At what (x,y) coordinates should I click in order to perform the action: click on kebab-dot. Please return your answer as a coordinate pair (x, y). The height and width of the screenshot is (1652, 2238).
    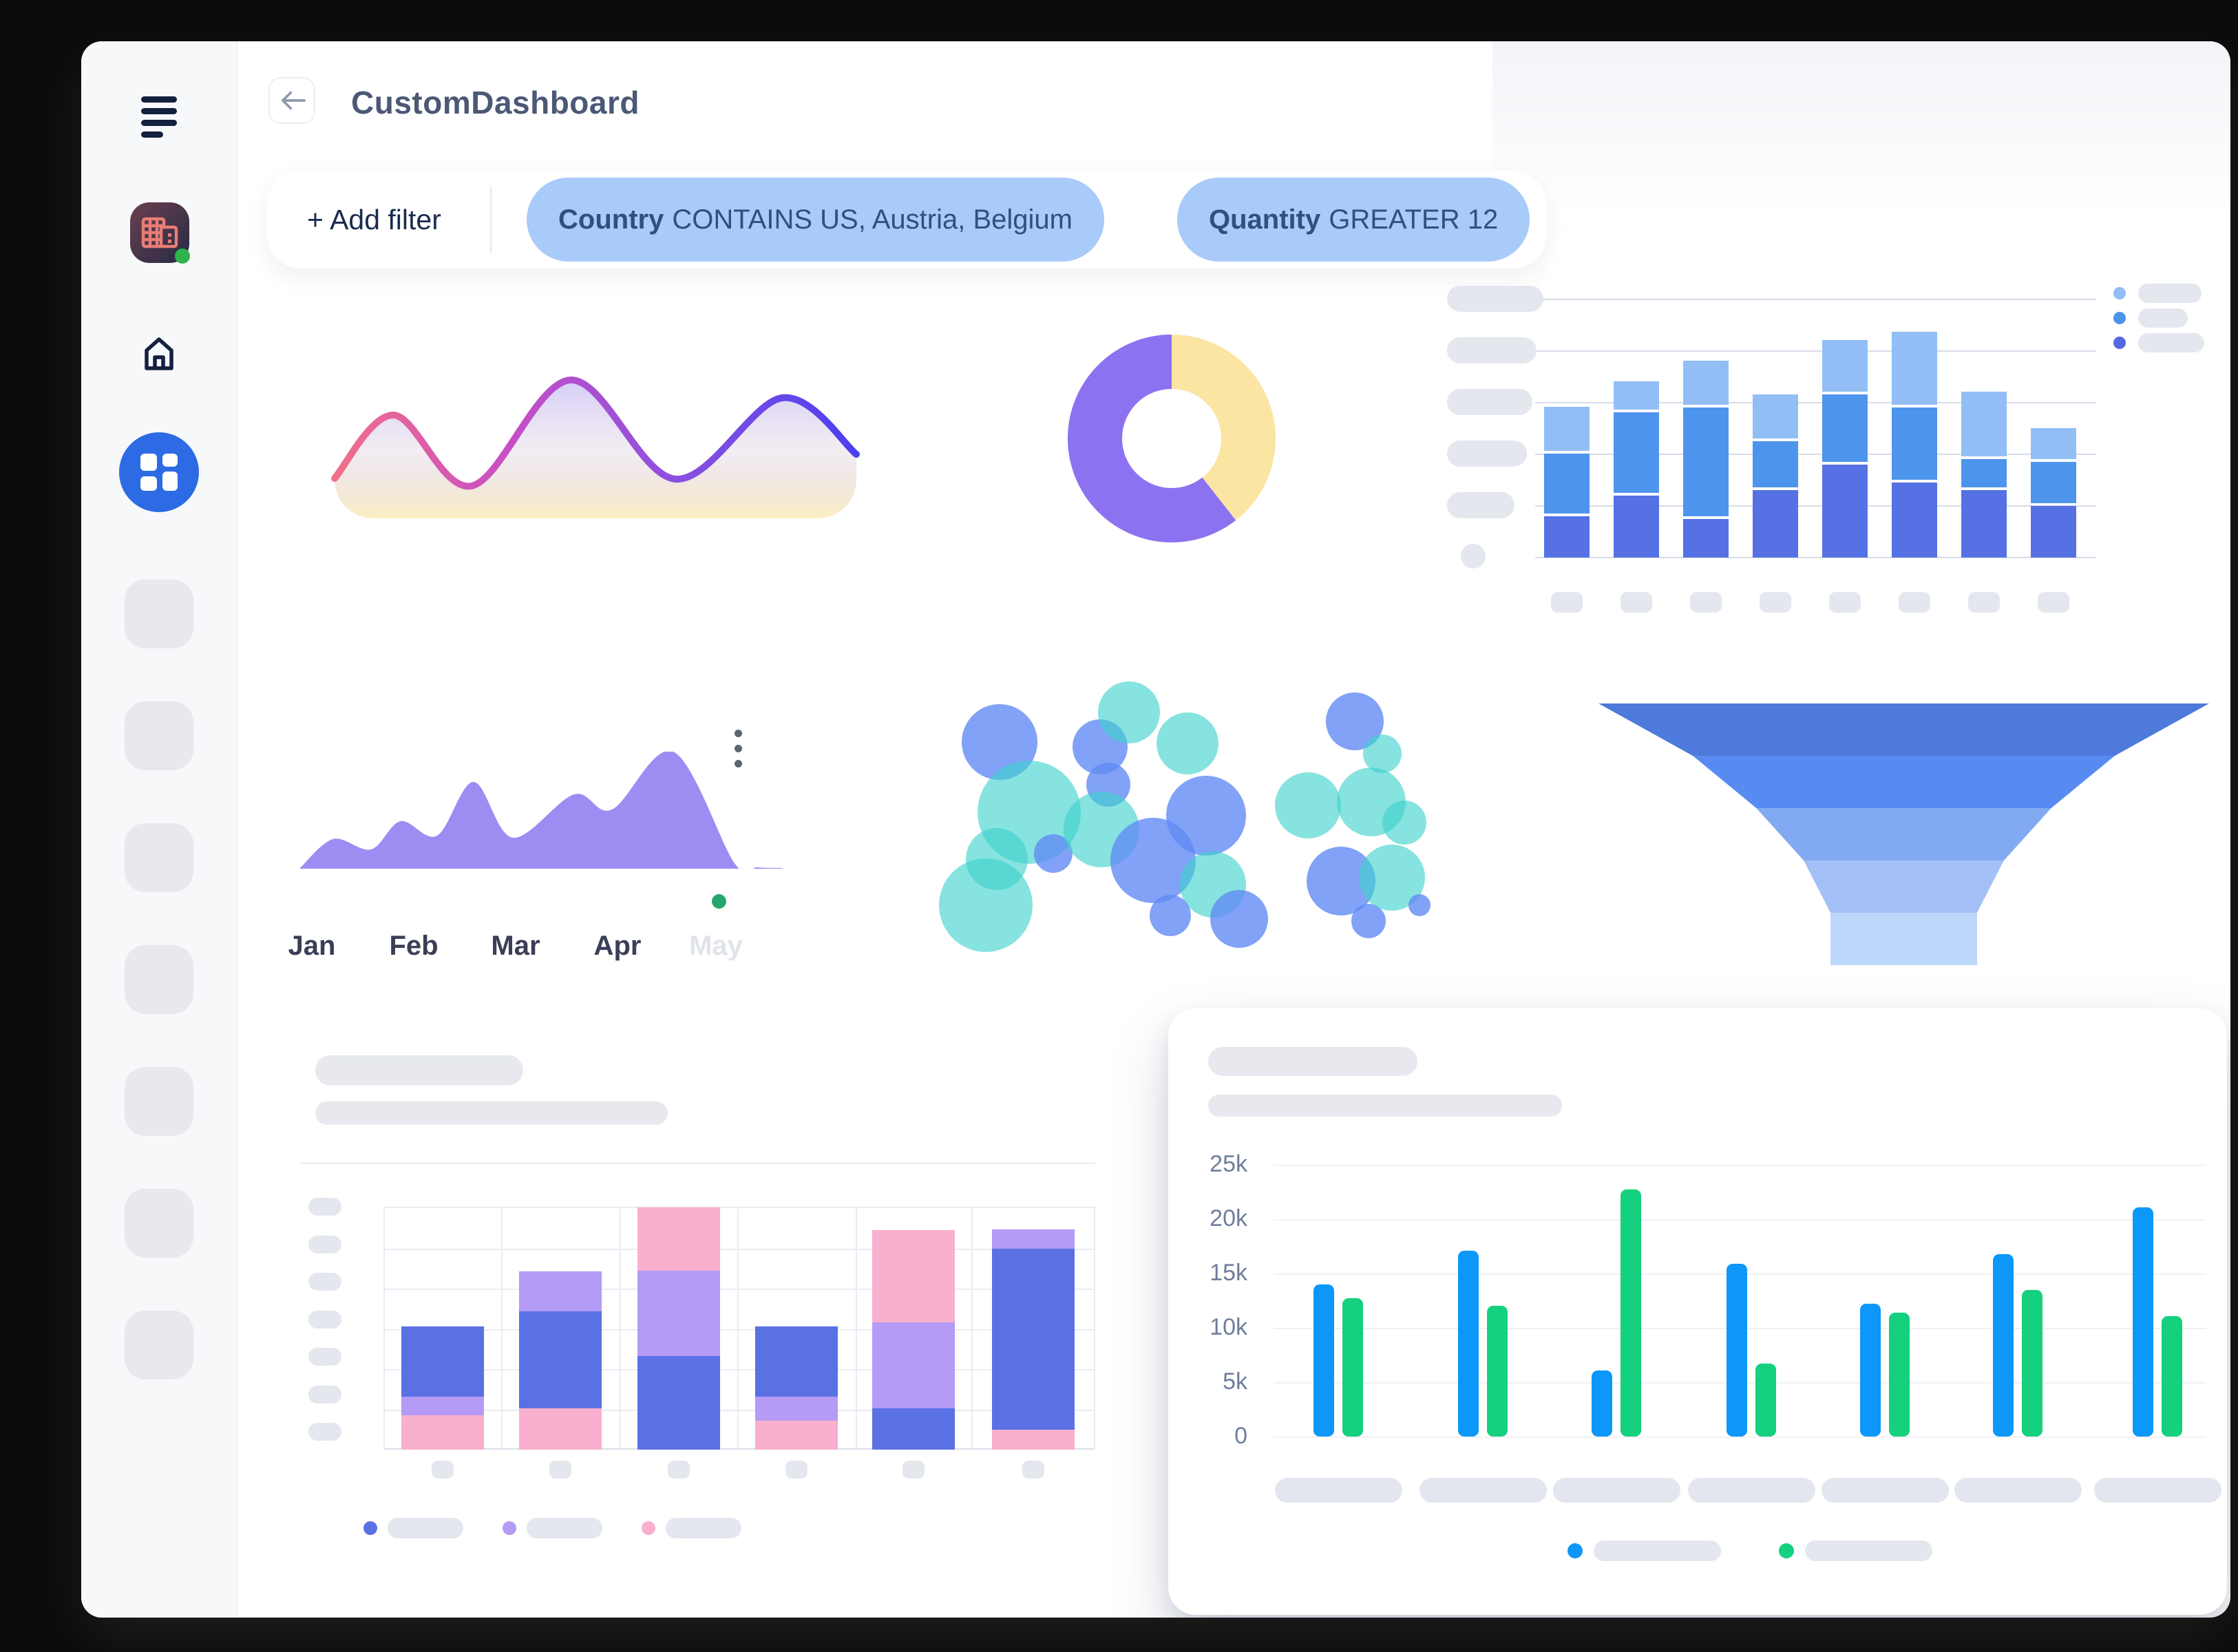
    Looking at the image, I should click on (738, 748).